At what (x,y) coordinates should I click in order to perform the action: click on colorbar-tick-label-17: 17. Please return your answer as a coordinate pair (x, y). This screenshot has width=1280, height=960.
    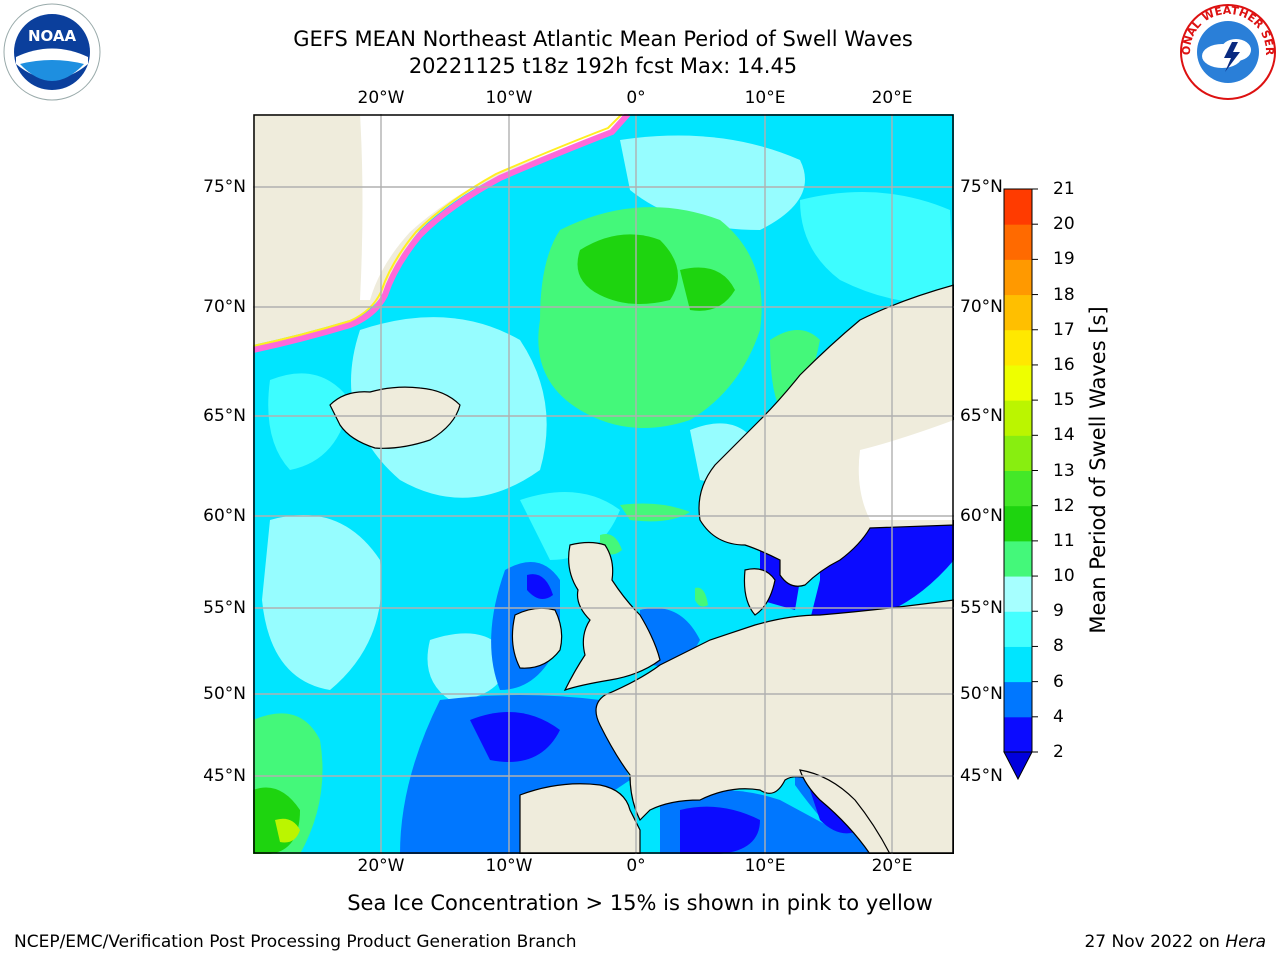
    Looking at the image, I should click on (1064, 329).